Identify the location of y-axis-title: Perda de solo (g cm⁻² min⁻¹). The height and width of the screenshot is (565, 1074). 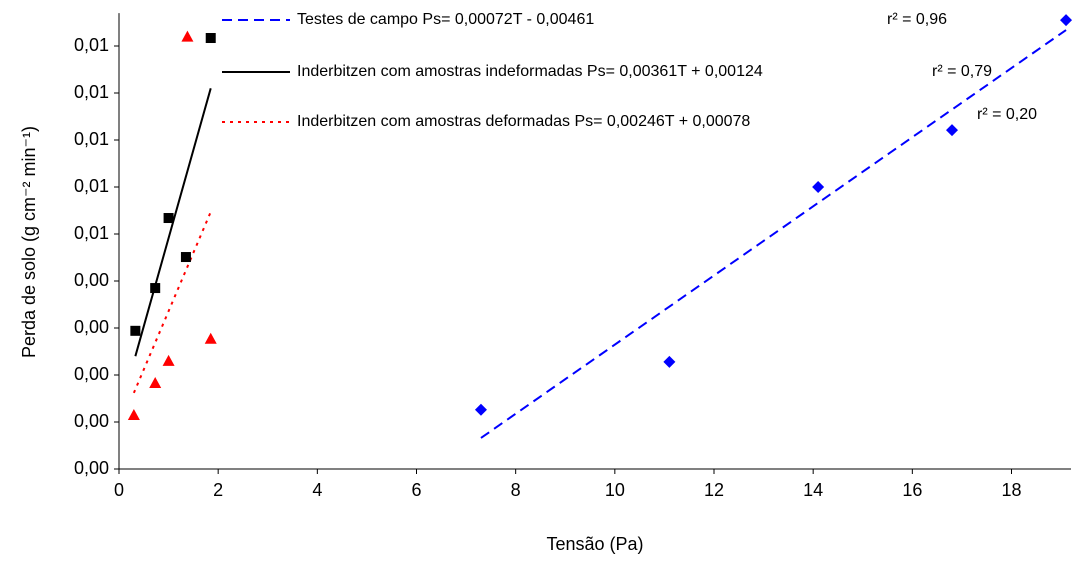
(29, 242).